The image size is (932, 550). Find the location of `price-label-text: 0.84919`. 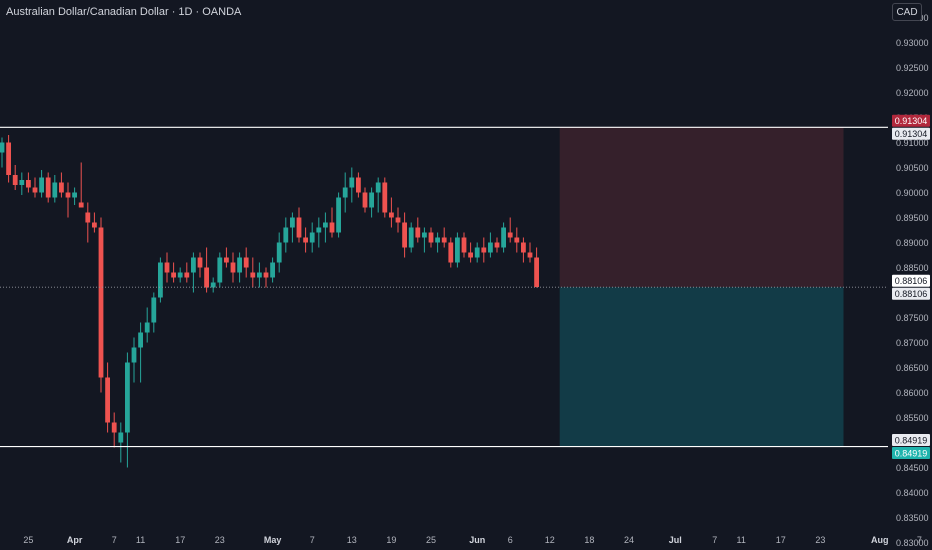

price-label-text: 0.84919 is located at coordinates (911, 453).